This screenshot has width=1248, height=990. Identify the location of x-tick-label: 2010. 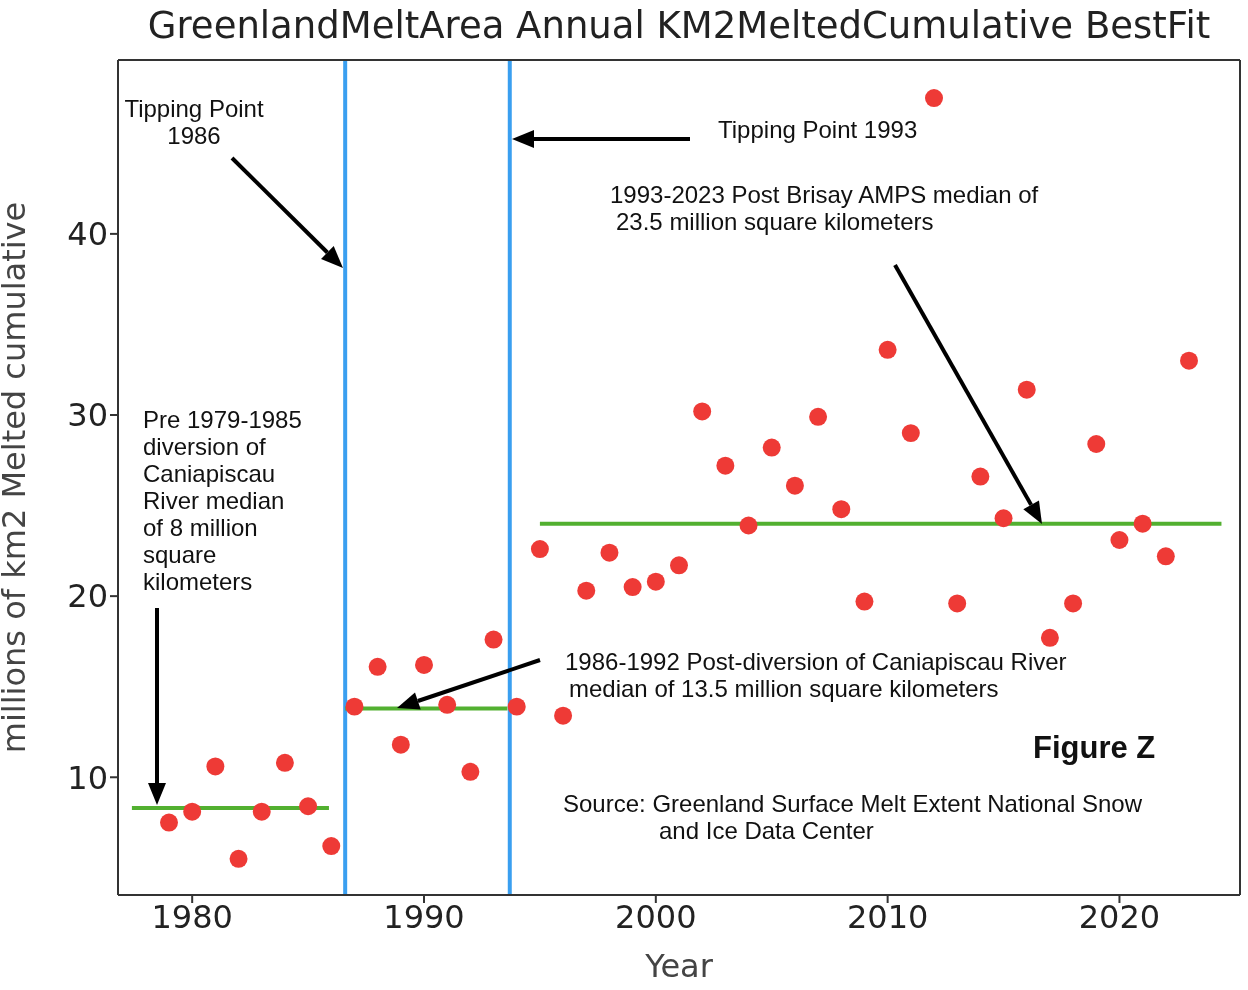
(887, 916).